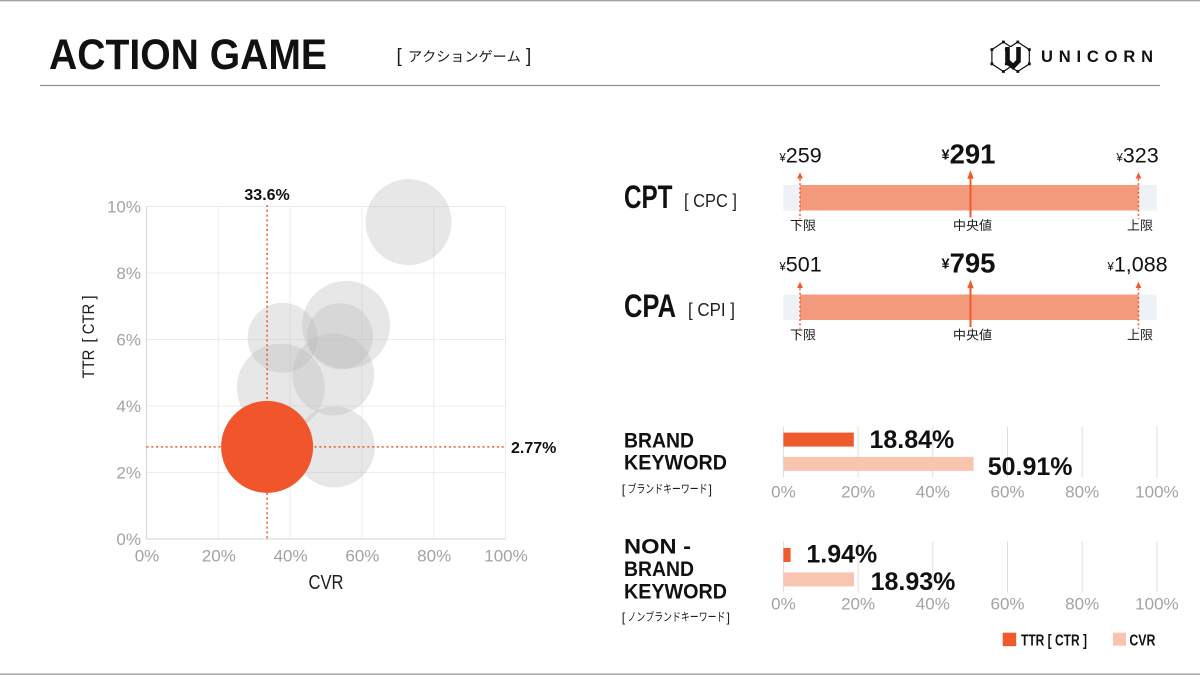 This screenshot has height=675, width=1200. What do you see at coordinates (710, 201) in the screenshot?
I see `svg-text: [ CPC ]` at bounding box center [710, 201].